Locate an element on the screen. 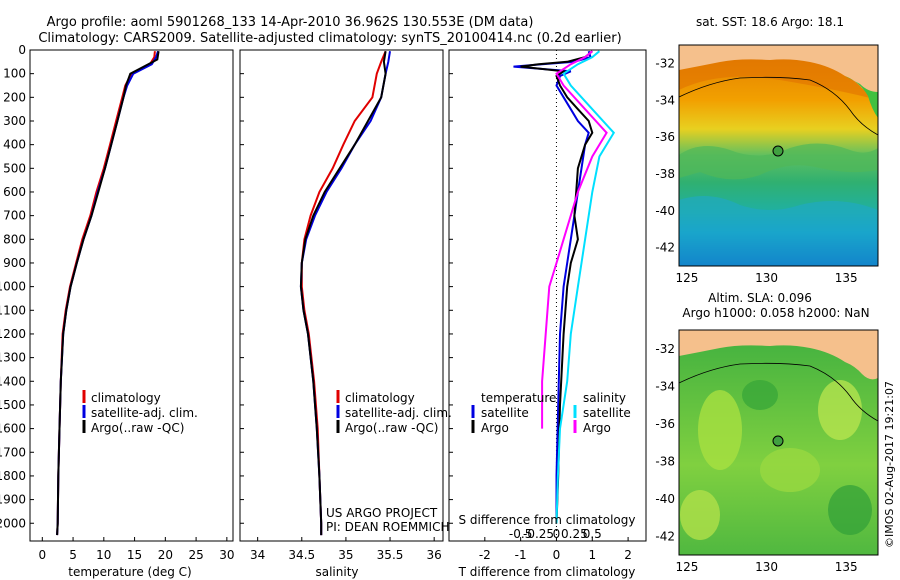 Image resolution: width=900 pixels, height=580 pixels. sst-map-frame is located at coordinates (778, 155).